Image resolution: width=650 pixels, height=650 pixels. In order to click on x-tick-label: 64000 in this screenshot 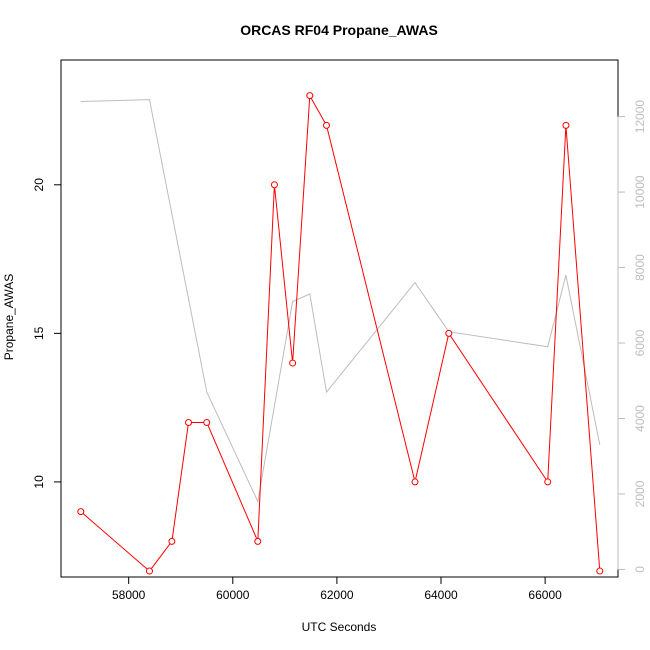, I will do `click(441, 595)`.